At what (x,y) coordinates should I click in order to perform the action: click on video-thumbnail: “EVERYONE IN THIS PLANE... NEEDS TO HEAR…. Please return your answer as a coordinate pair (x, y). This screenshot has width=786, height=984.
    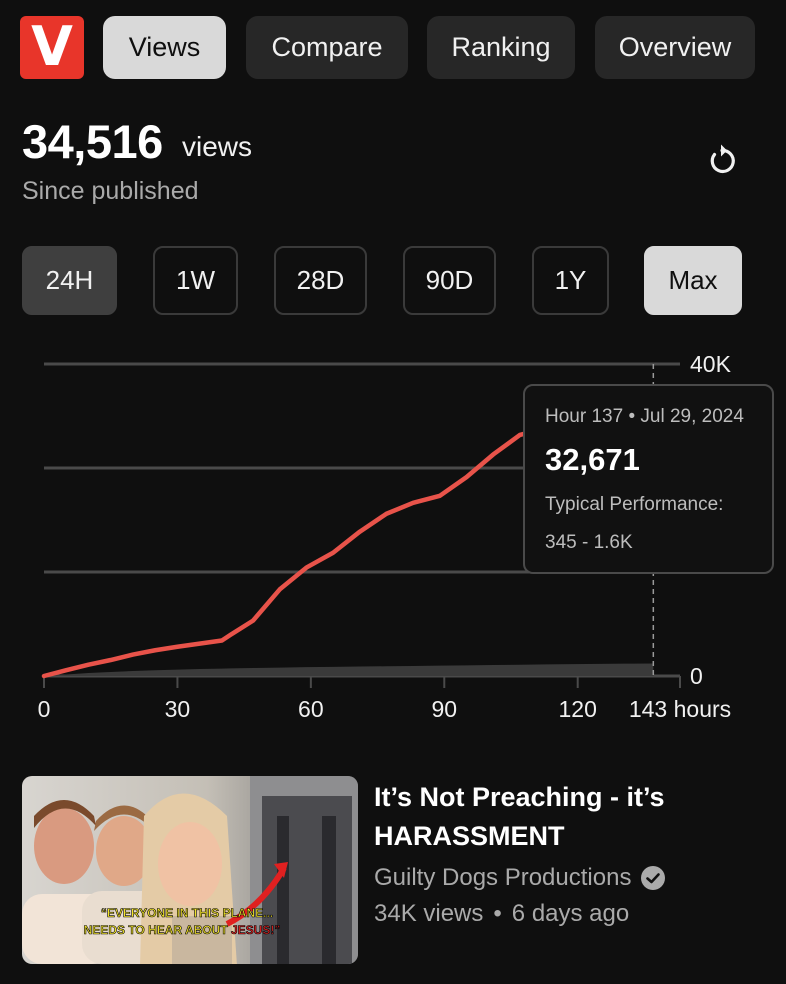
    Looking at the image, I should click on (190, 870).